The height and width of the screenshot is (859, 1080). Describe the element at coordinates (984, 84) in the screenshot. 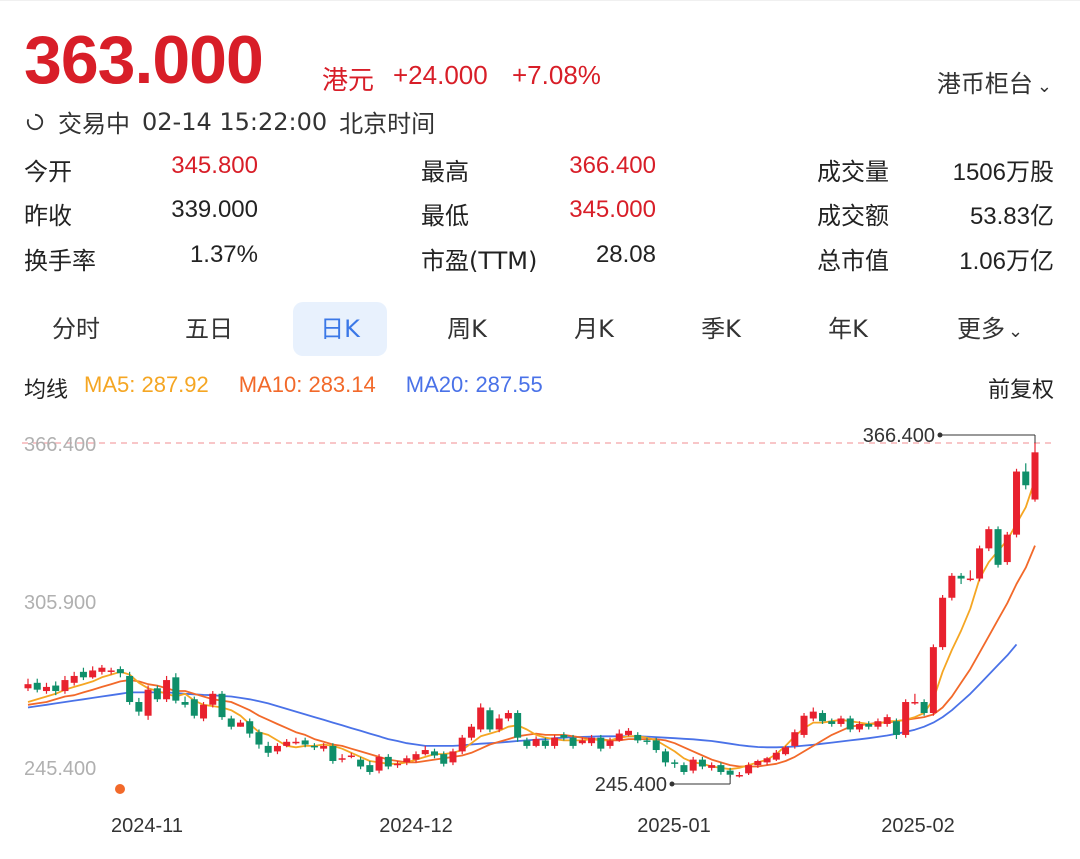

I see `counter-label: 港币柜台` at that location.